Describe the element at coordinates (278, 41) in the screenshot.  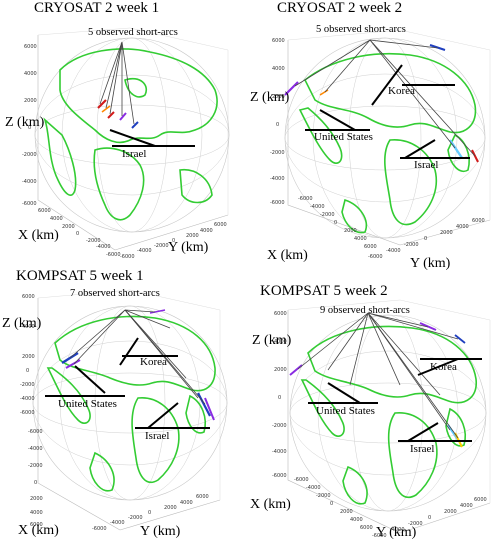
I see `z-tick: 6000` at that location.